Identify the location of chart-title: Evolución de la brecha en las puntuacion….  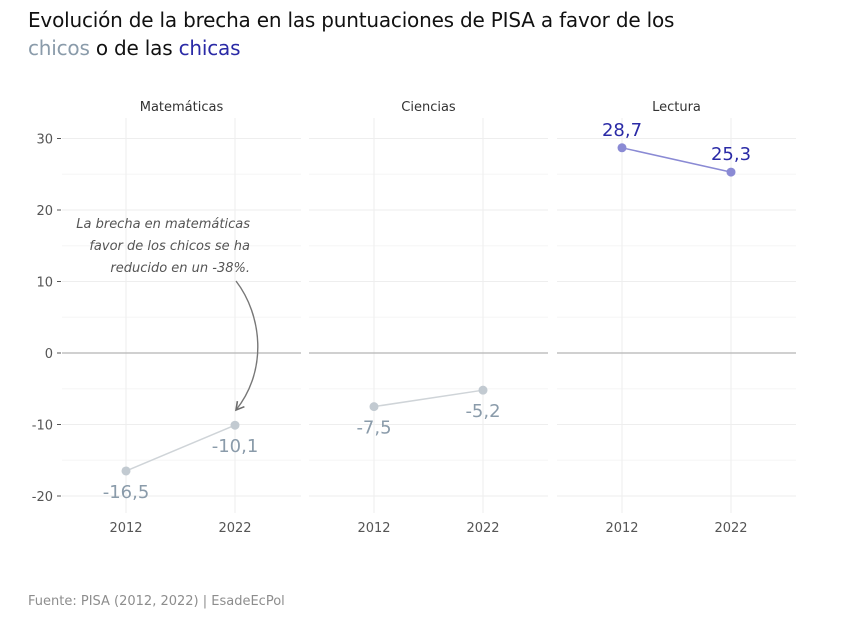
(351, 34).